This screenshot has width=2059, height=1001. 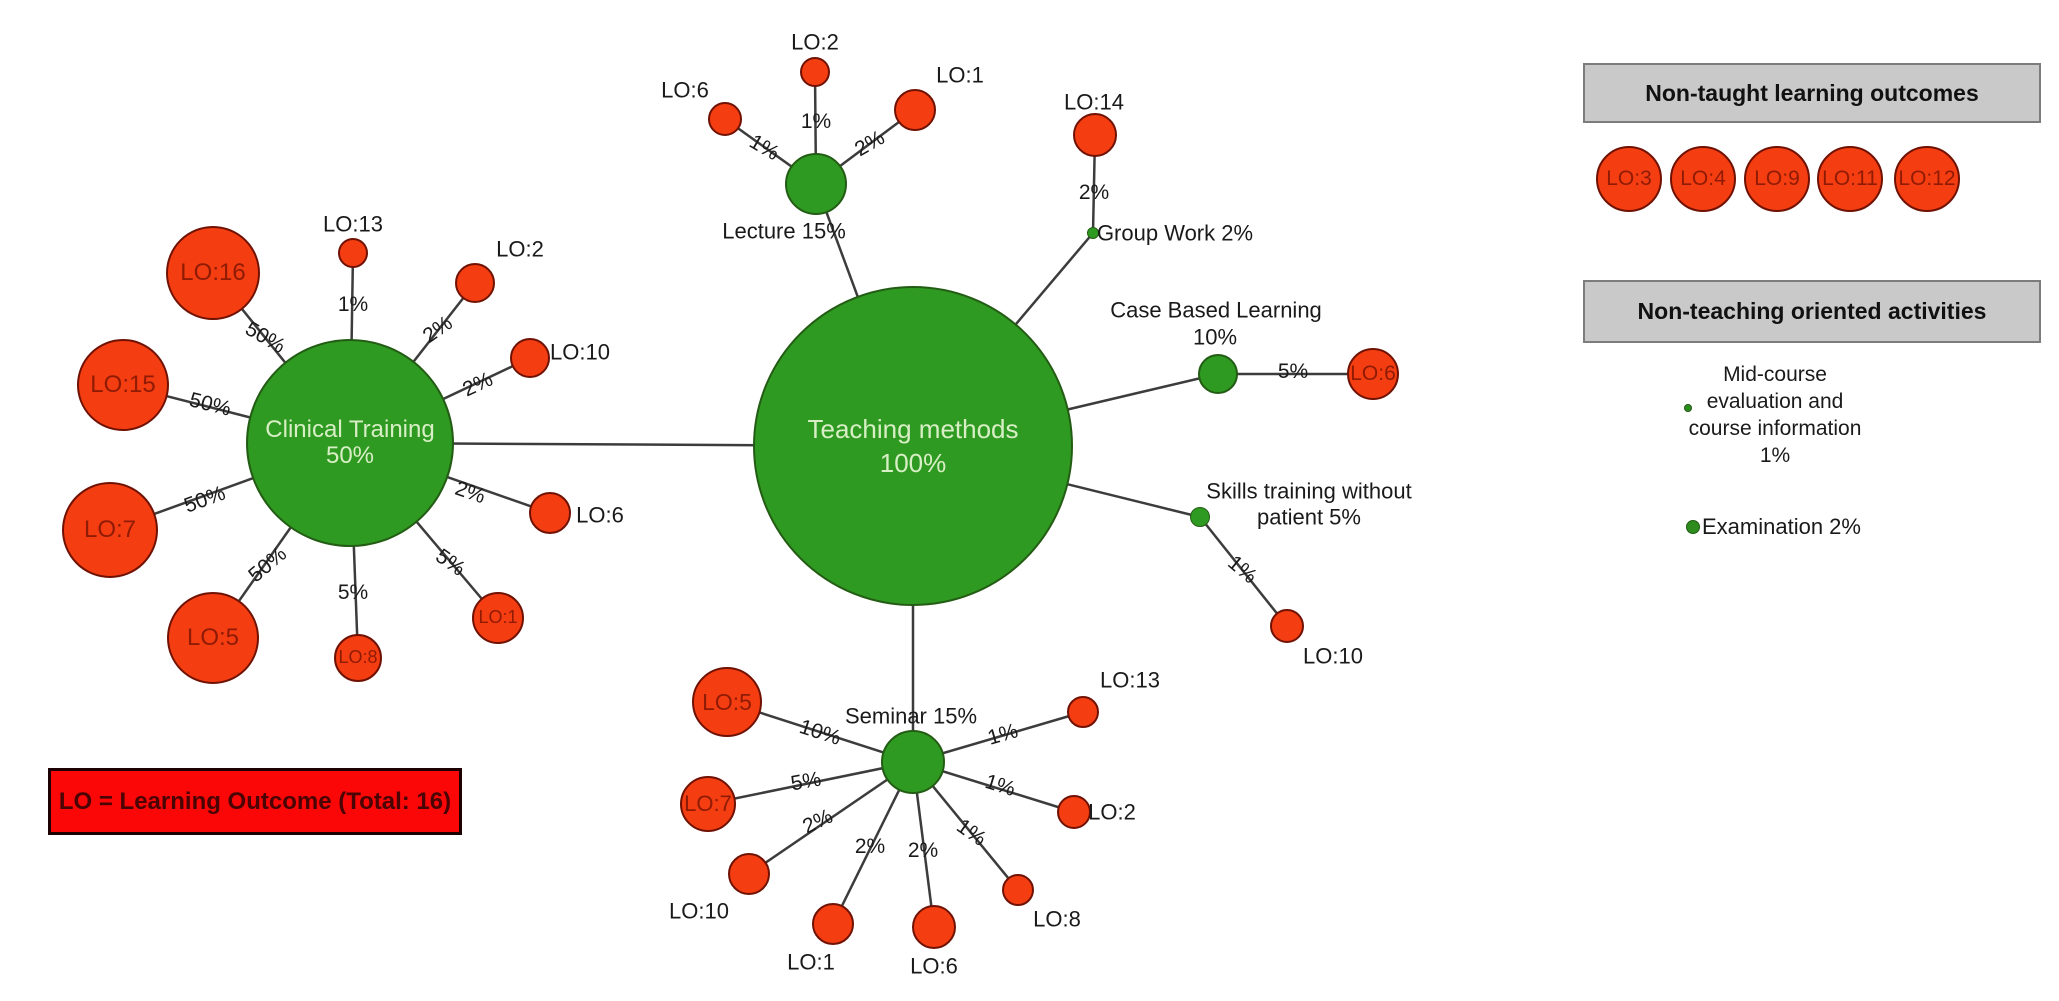 I want to click on node-name-label-13: LO:1, so click(x=960, y=75).